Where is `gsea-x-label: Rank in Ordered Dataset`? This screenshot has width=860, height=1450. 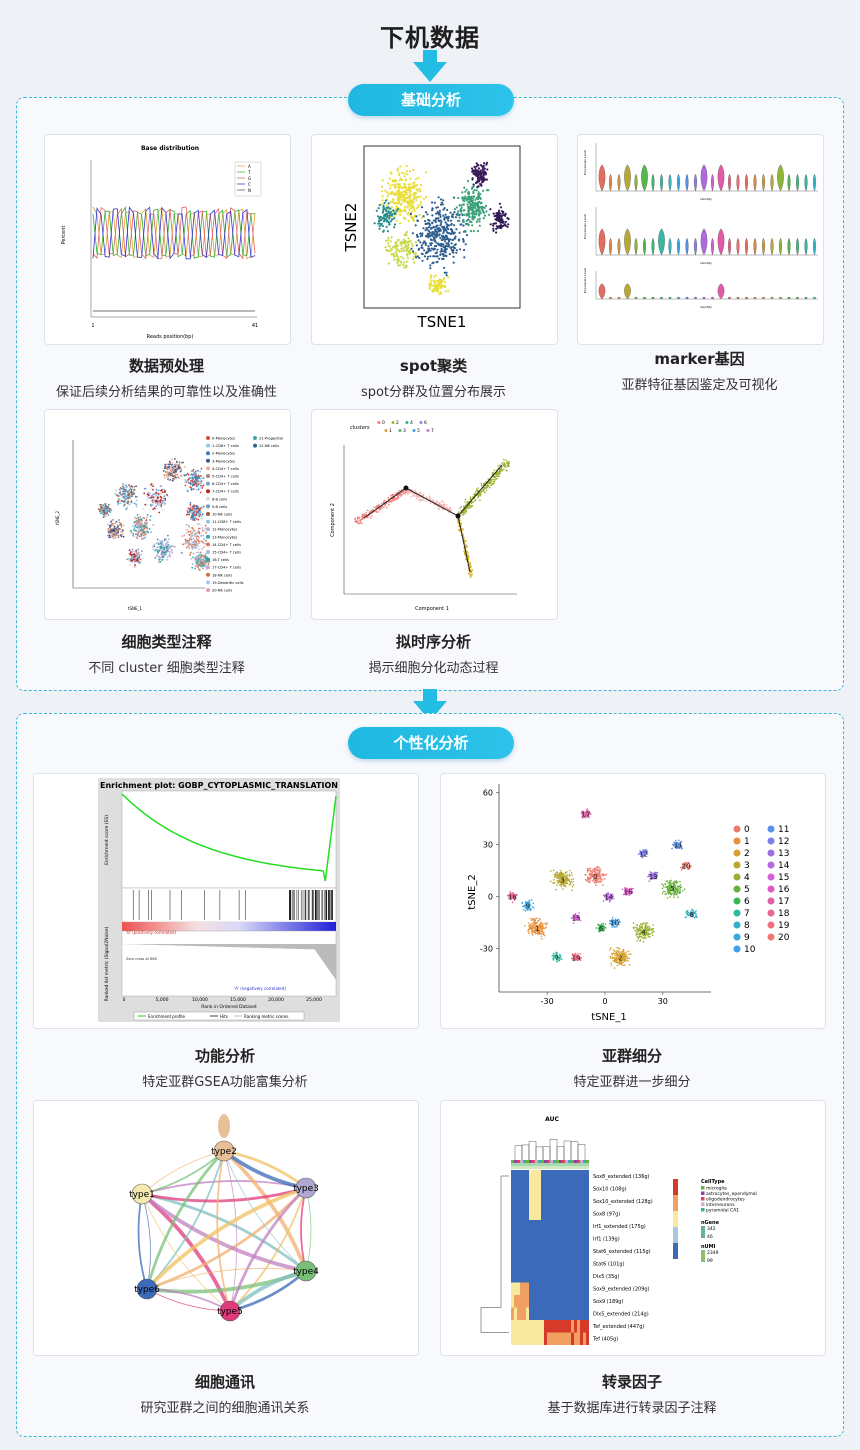
gsea-x-label: Rank in Ordered Dataset is located at coordinates (229, 1007).